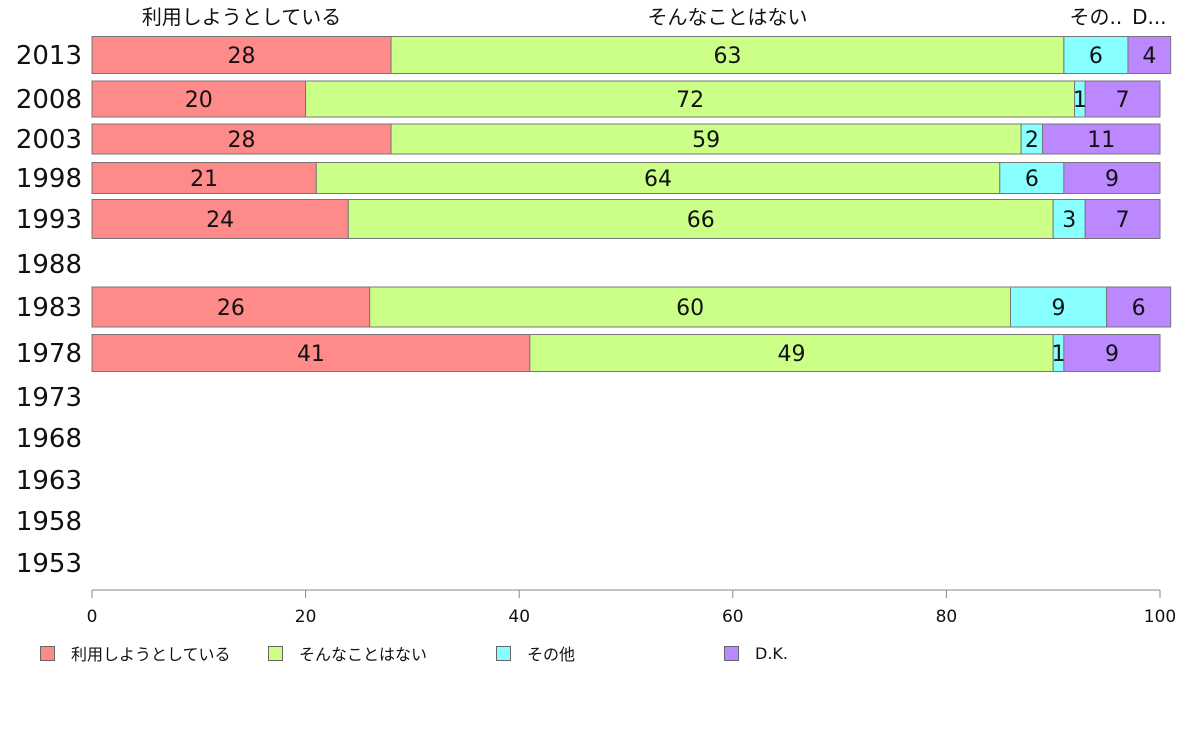 Image resolution: width=1188 pixels, height=736 pixels. I want to click on bar-1998-sonna, so click(658, 178).